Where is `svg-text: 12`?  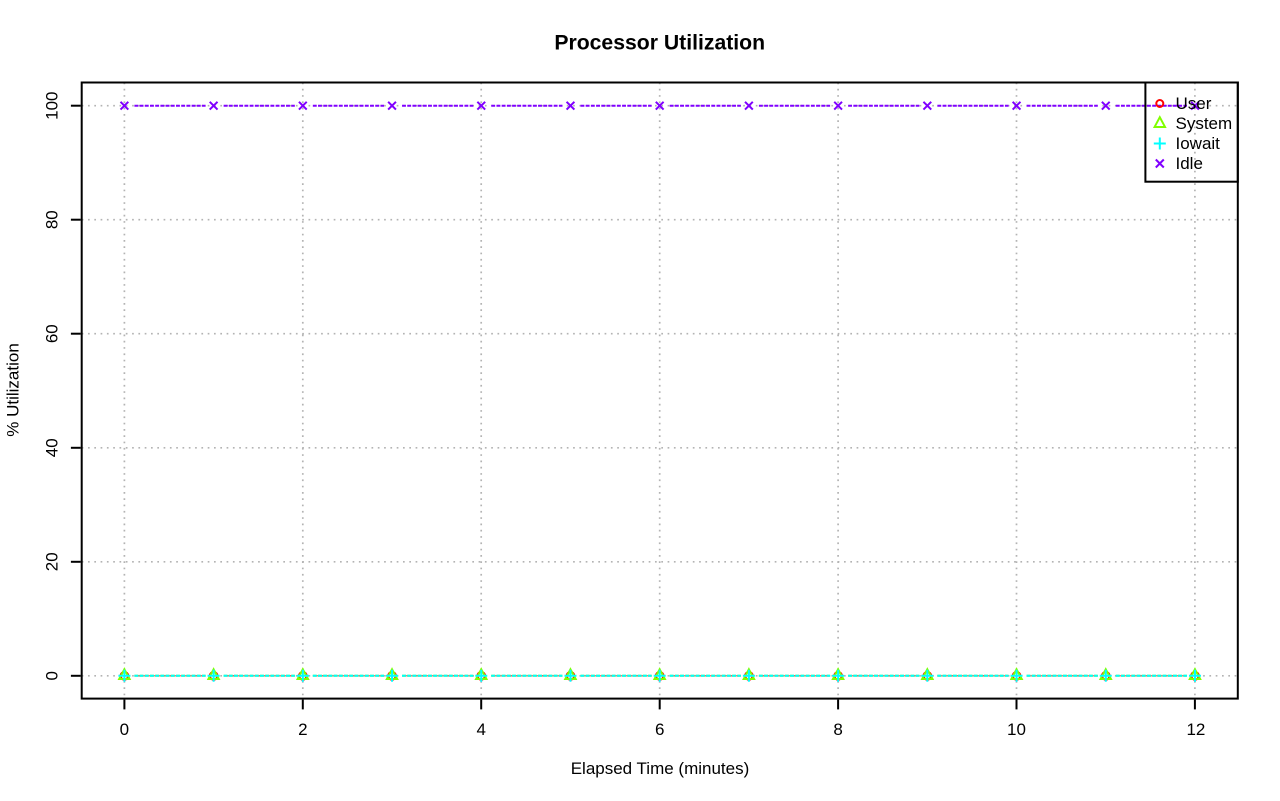 svg-text: 12 is located at coordinates (1195, 729).